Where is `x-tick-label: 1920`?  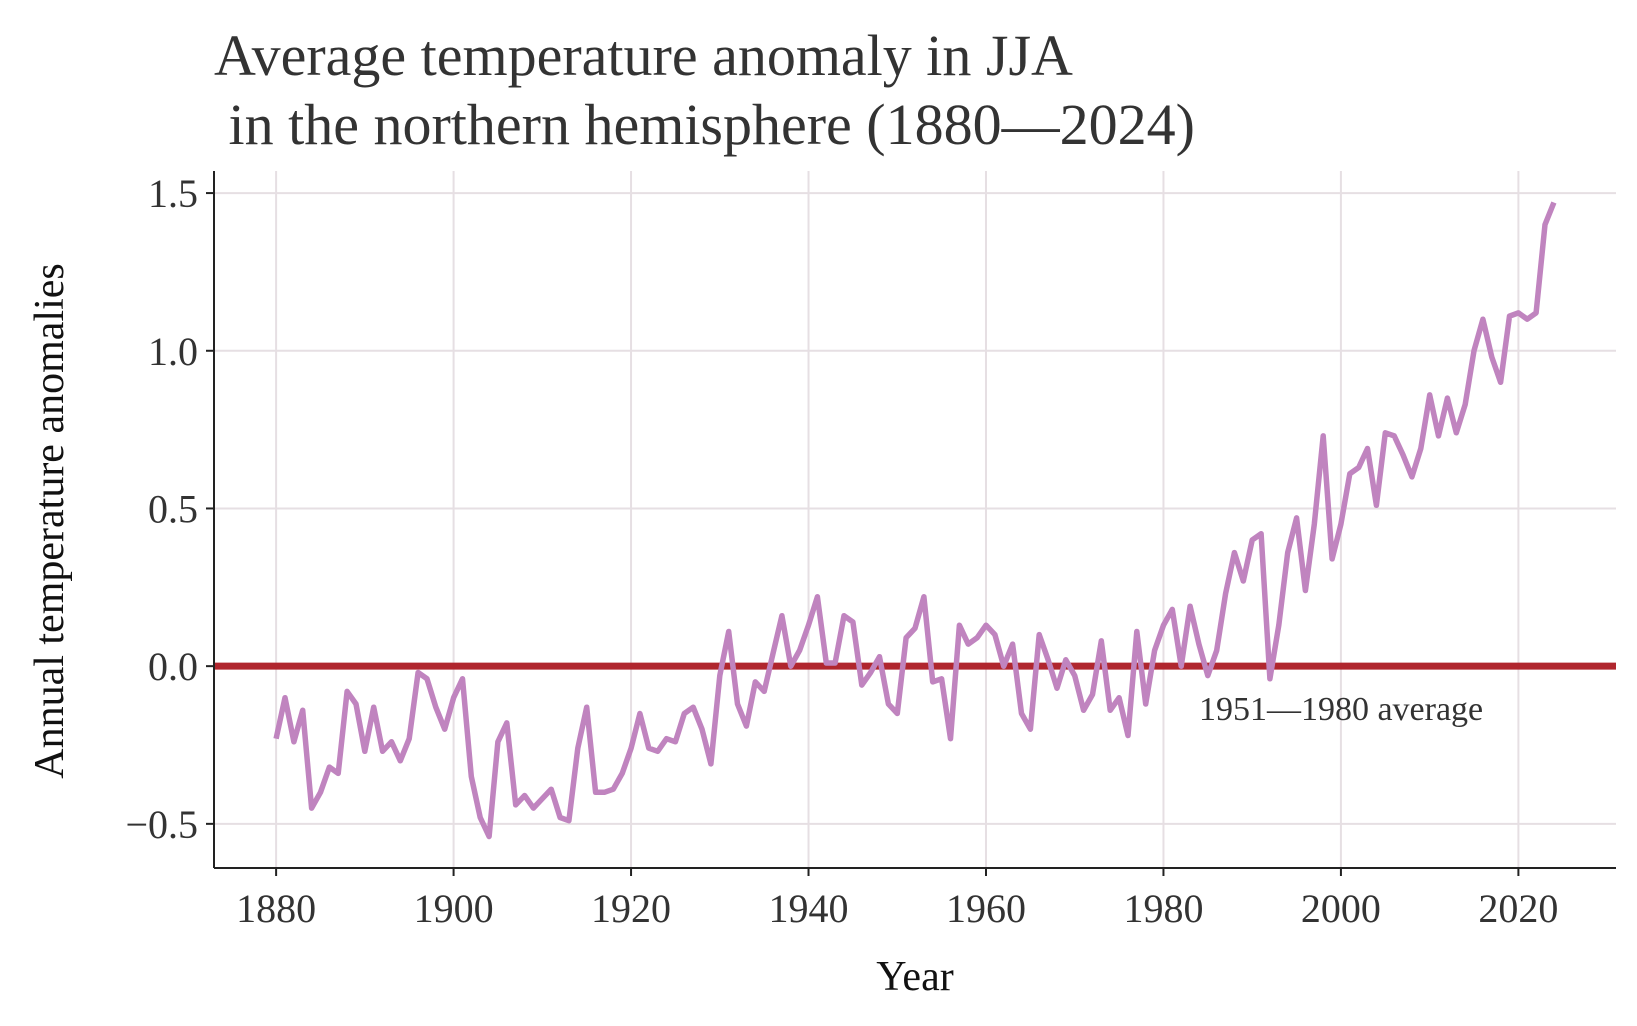 x-tick-label: 1920 is located at coordinates (631, 908).